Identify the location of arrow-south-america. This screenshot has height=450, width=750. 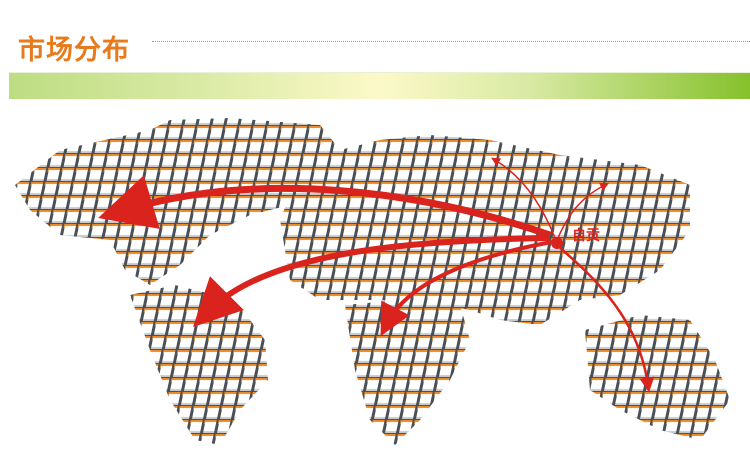
(372, 281).